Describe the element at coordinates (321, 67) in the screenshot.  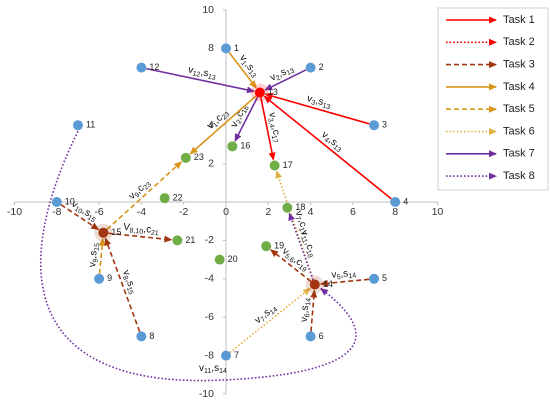
I see `node-label: 2` at that location.